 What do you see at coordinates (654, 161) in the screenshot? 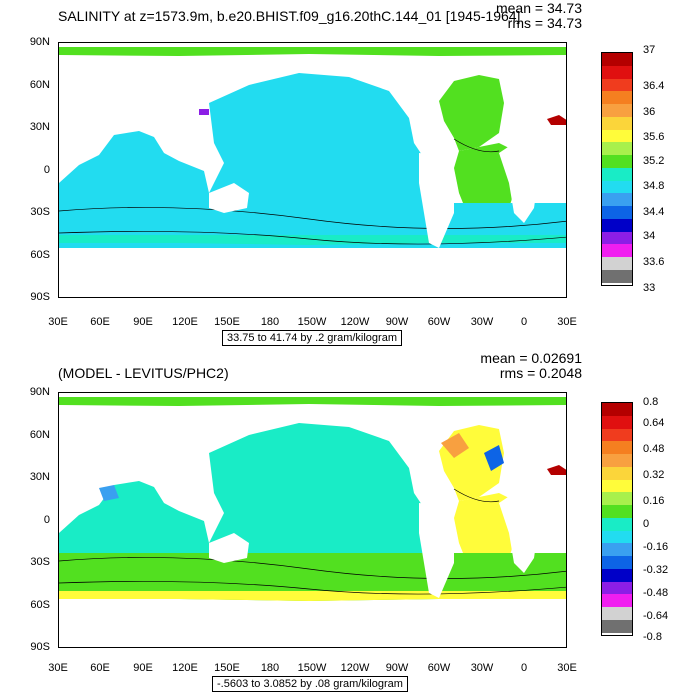
I see `colorbar-label: 35.2` at bounding box center [654, 161].